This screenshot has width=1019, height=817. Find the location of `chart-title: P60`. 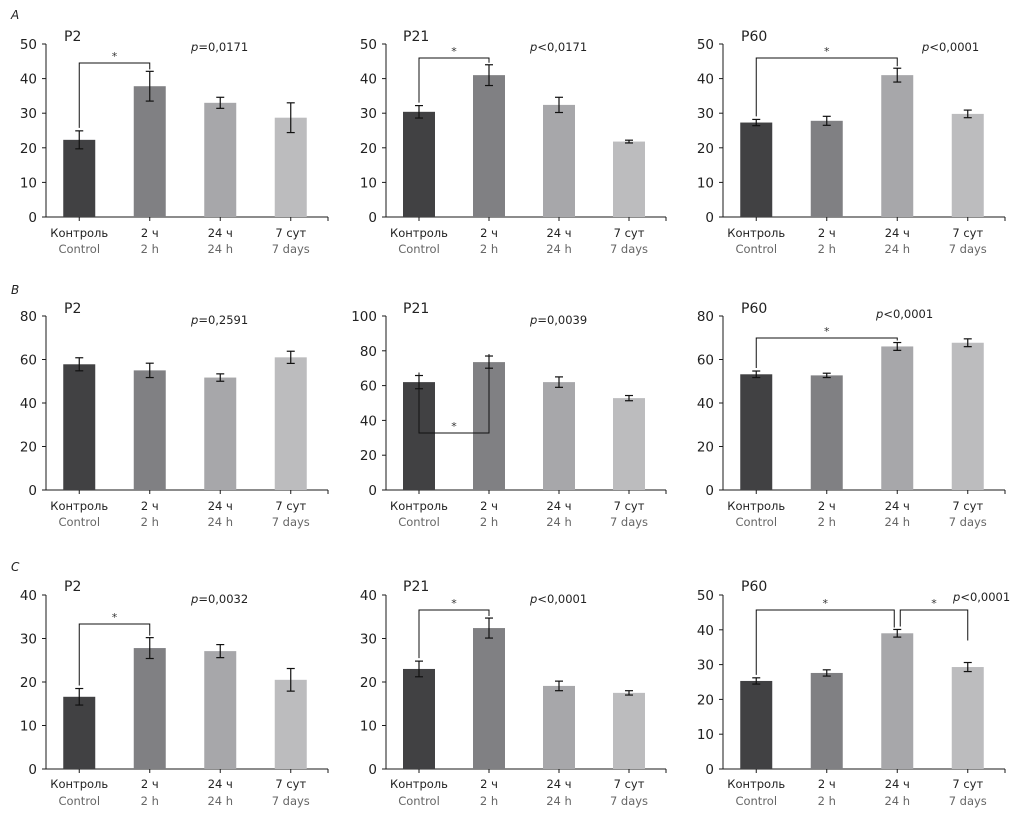

chart-title: P60 is located at coordinates (754, 309).